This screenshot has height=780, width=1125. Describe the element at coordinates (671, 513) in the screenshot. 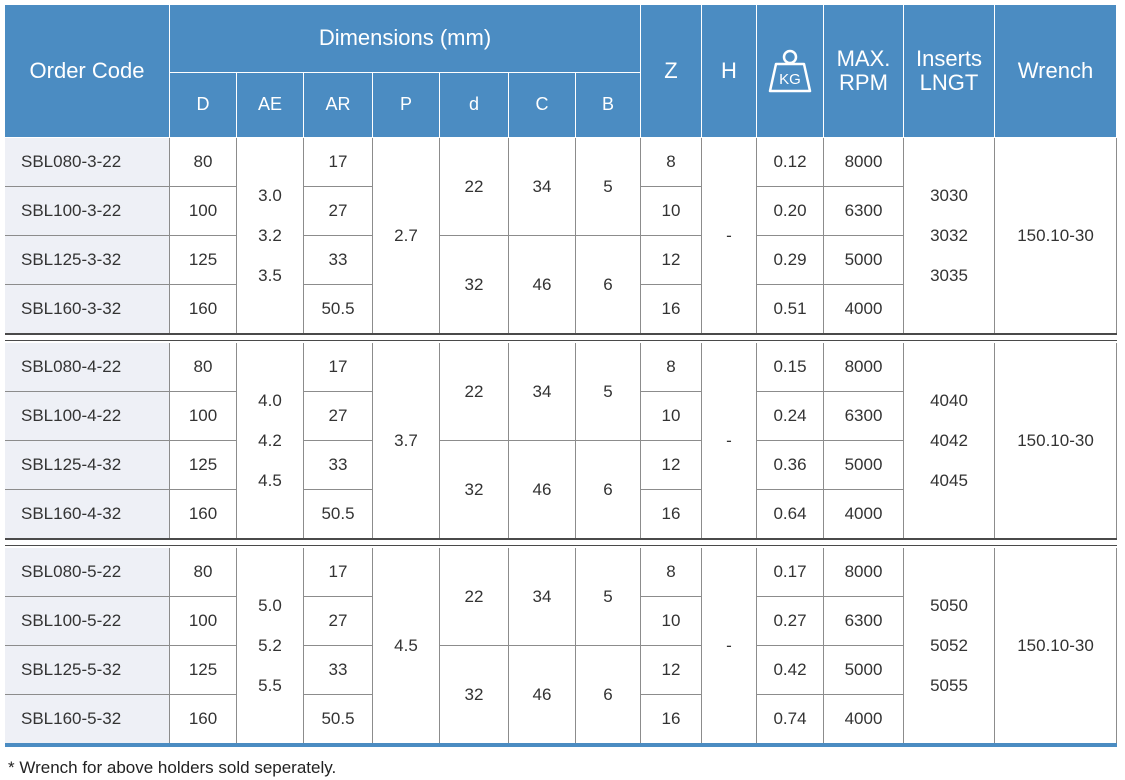

I see `teeth-text: 16` at that location.